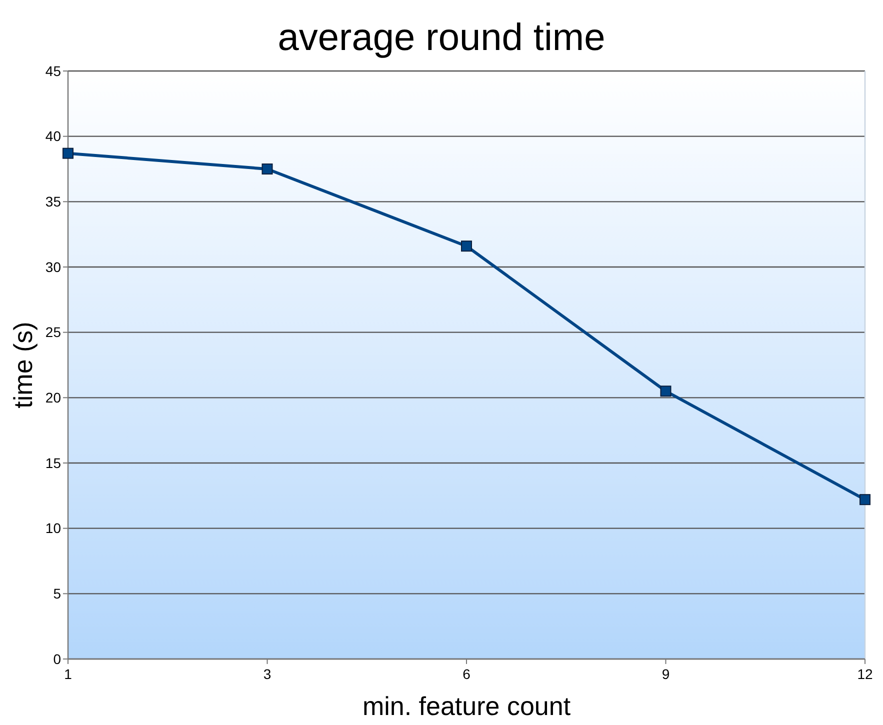 The width and height of the screenshot is (883, 725). What do you see at coordinates (68, 674) in the screenshot?
I see `x-tick-label: 1` at bounding box center [68, 674].